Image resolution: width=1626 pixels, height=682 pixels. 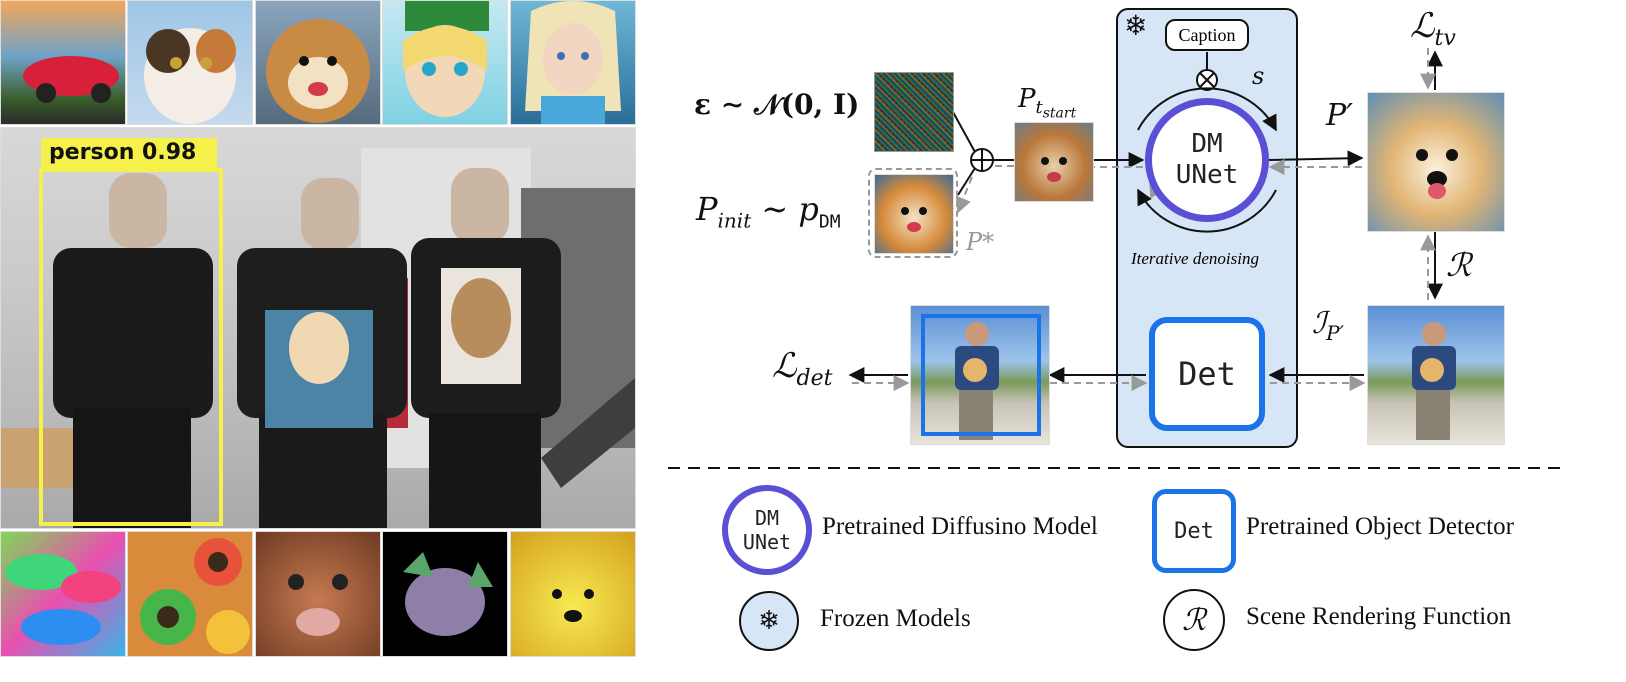 What do you see at coordinates (767, 542) in the screenshot?
I see `legend-unet-line2: UNet` at bounding box center [767, 542].